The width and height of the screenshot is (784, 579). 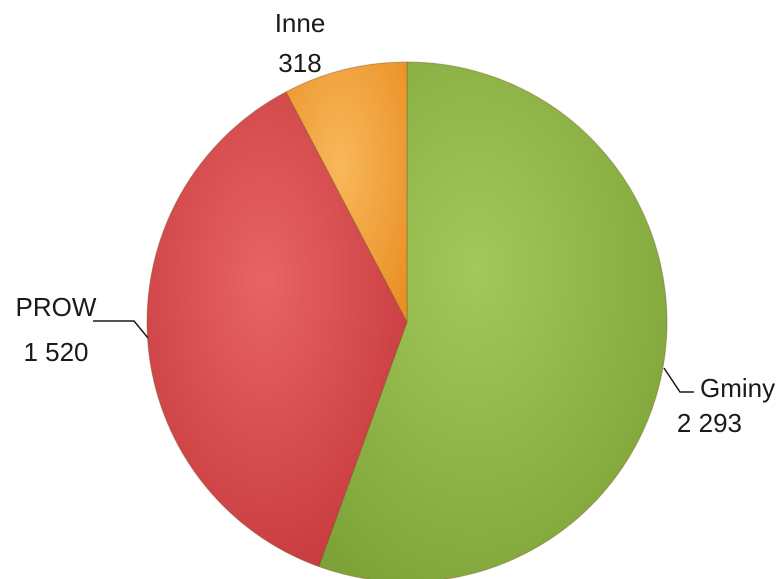 I want to click on value-label-prow: 1 520, so click(x=55, y=352).